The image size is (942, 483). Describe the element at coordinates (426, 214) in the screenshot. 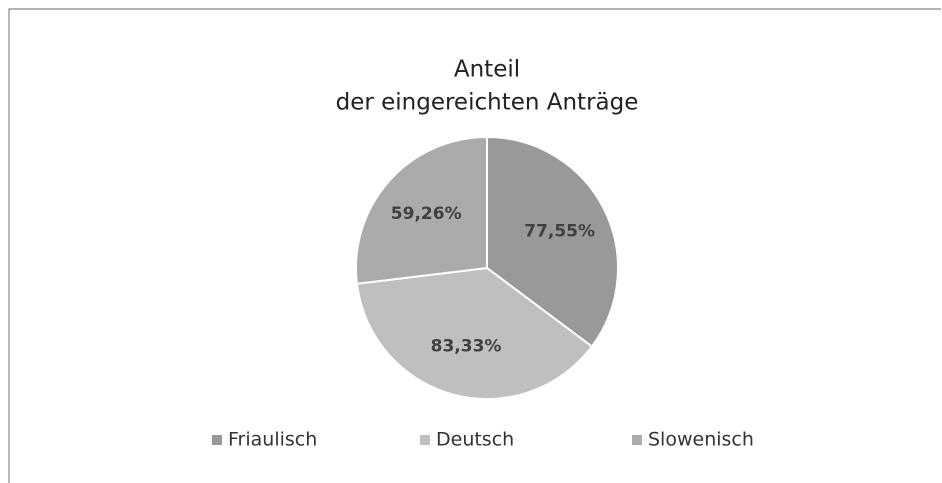

I see `value-label: 59,26%` at that location.